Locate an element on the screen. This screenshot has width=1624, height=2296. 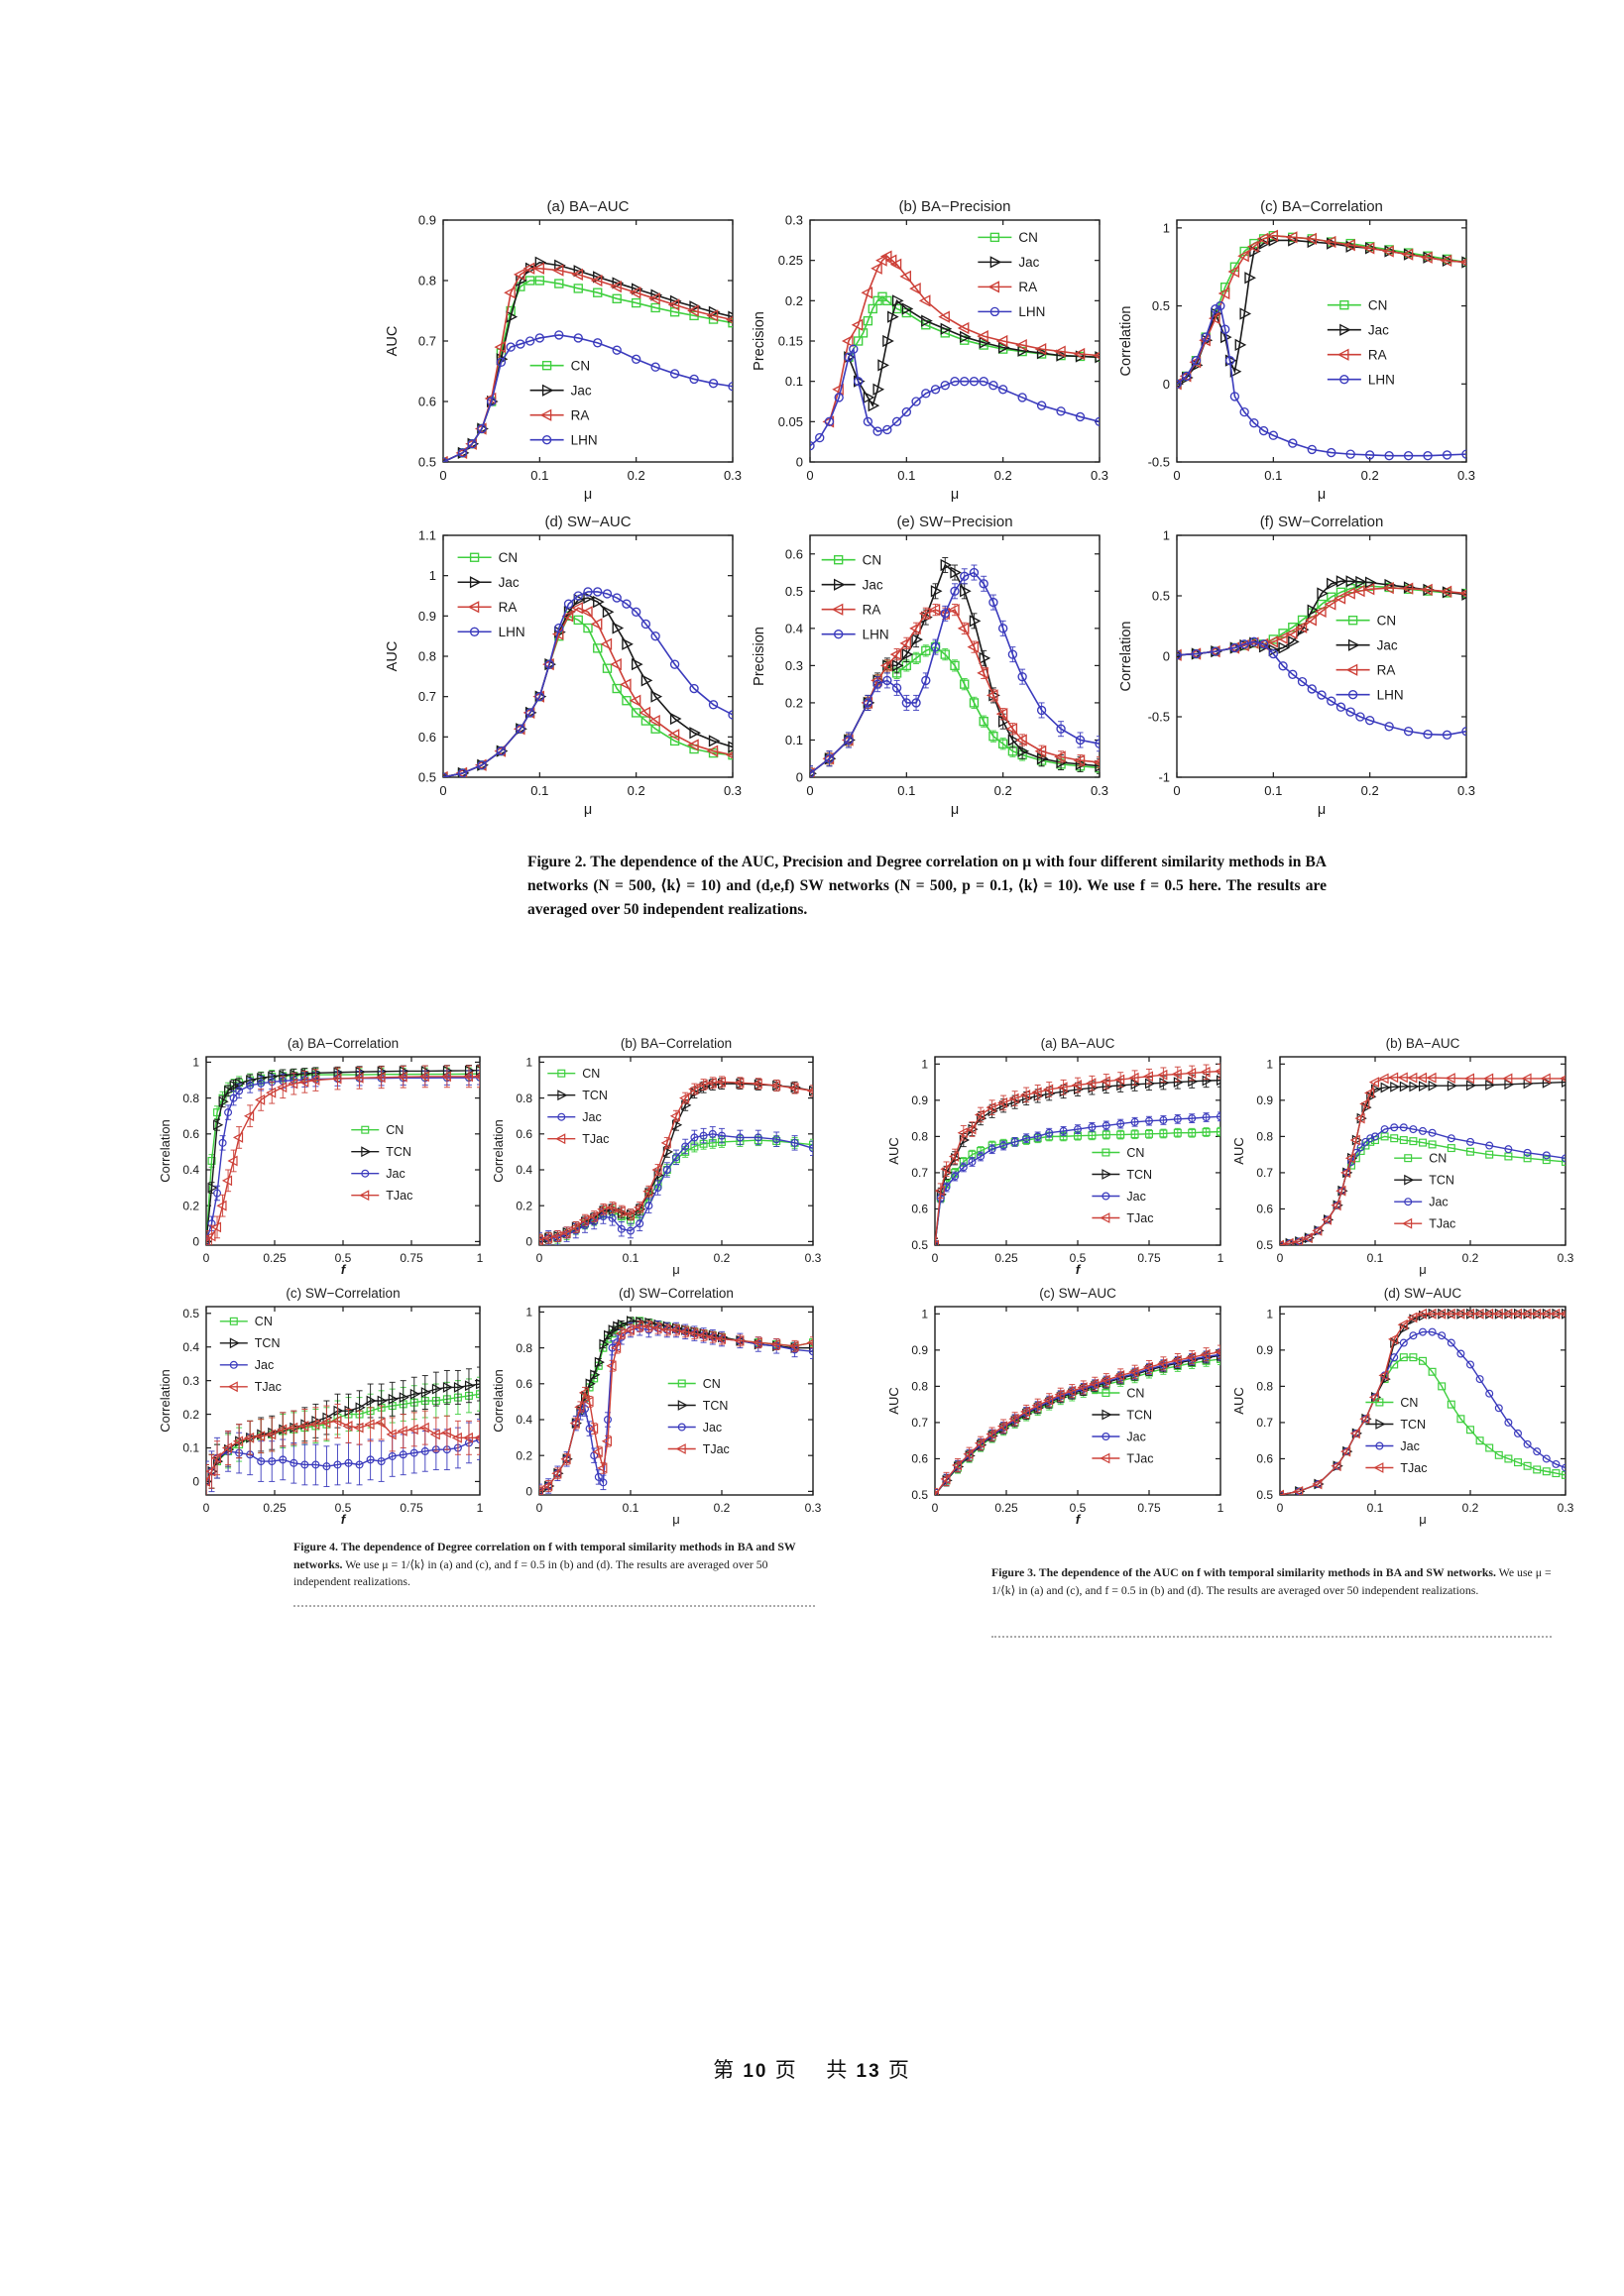
footer-label-di: 第 is located at coordinates (725, 2070).